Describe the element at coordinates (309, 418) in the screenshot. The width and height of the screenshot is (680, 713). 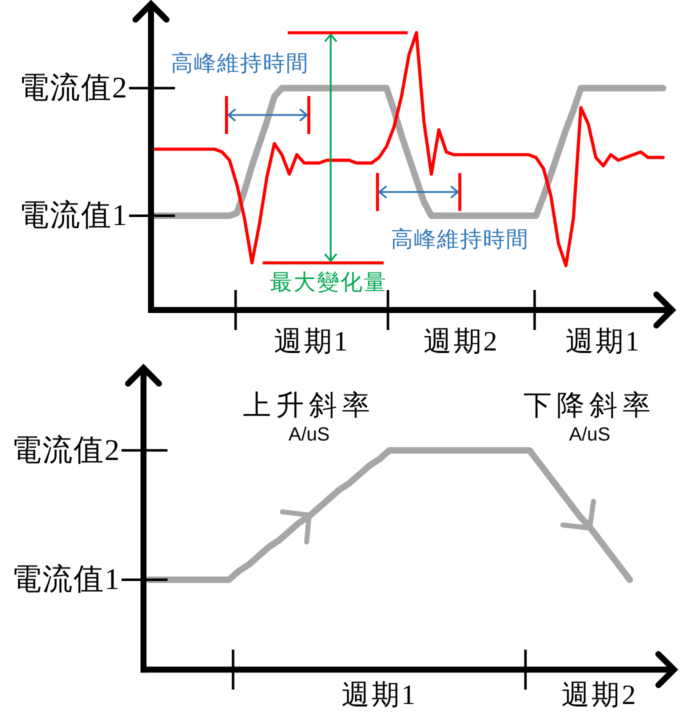
I see `text: 上升斜率 A/uS` at that location.